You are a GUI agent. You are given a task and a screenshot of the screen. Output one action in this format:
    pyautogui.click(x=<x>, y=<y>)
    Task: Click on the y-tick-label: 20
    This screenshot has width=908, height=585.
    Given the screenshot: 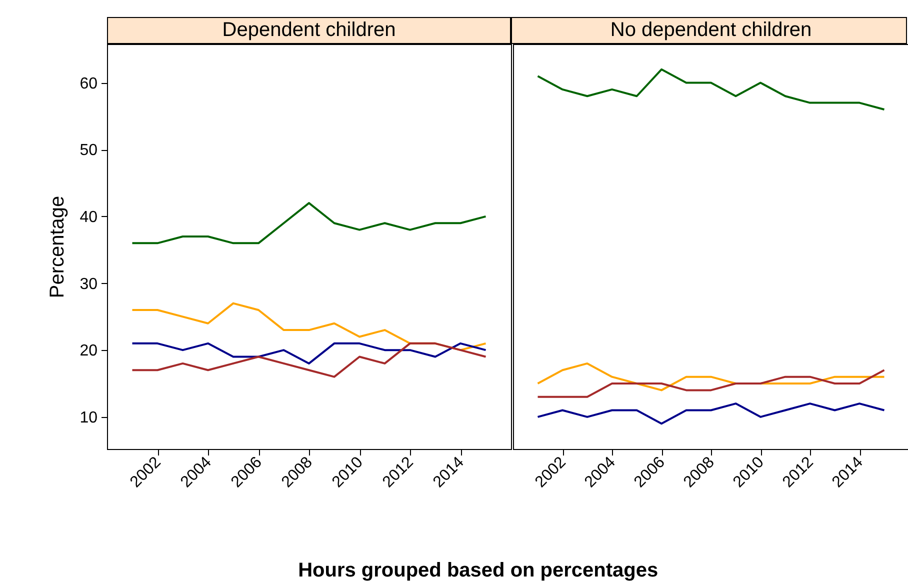 What is the action you would take?
    pyautogui.click(x=89, y=351)
    